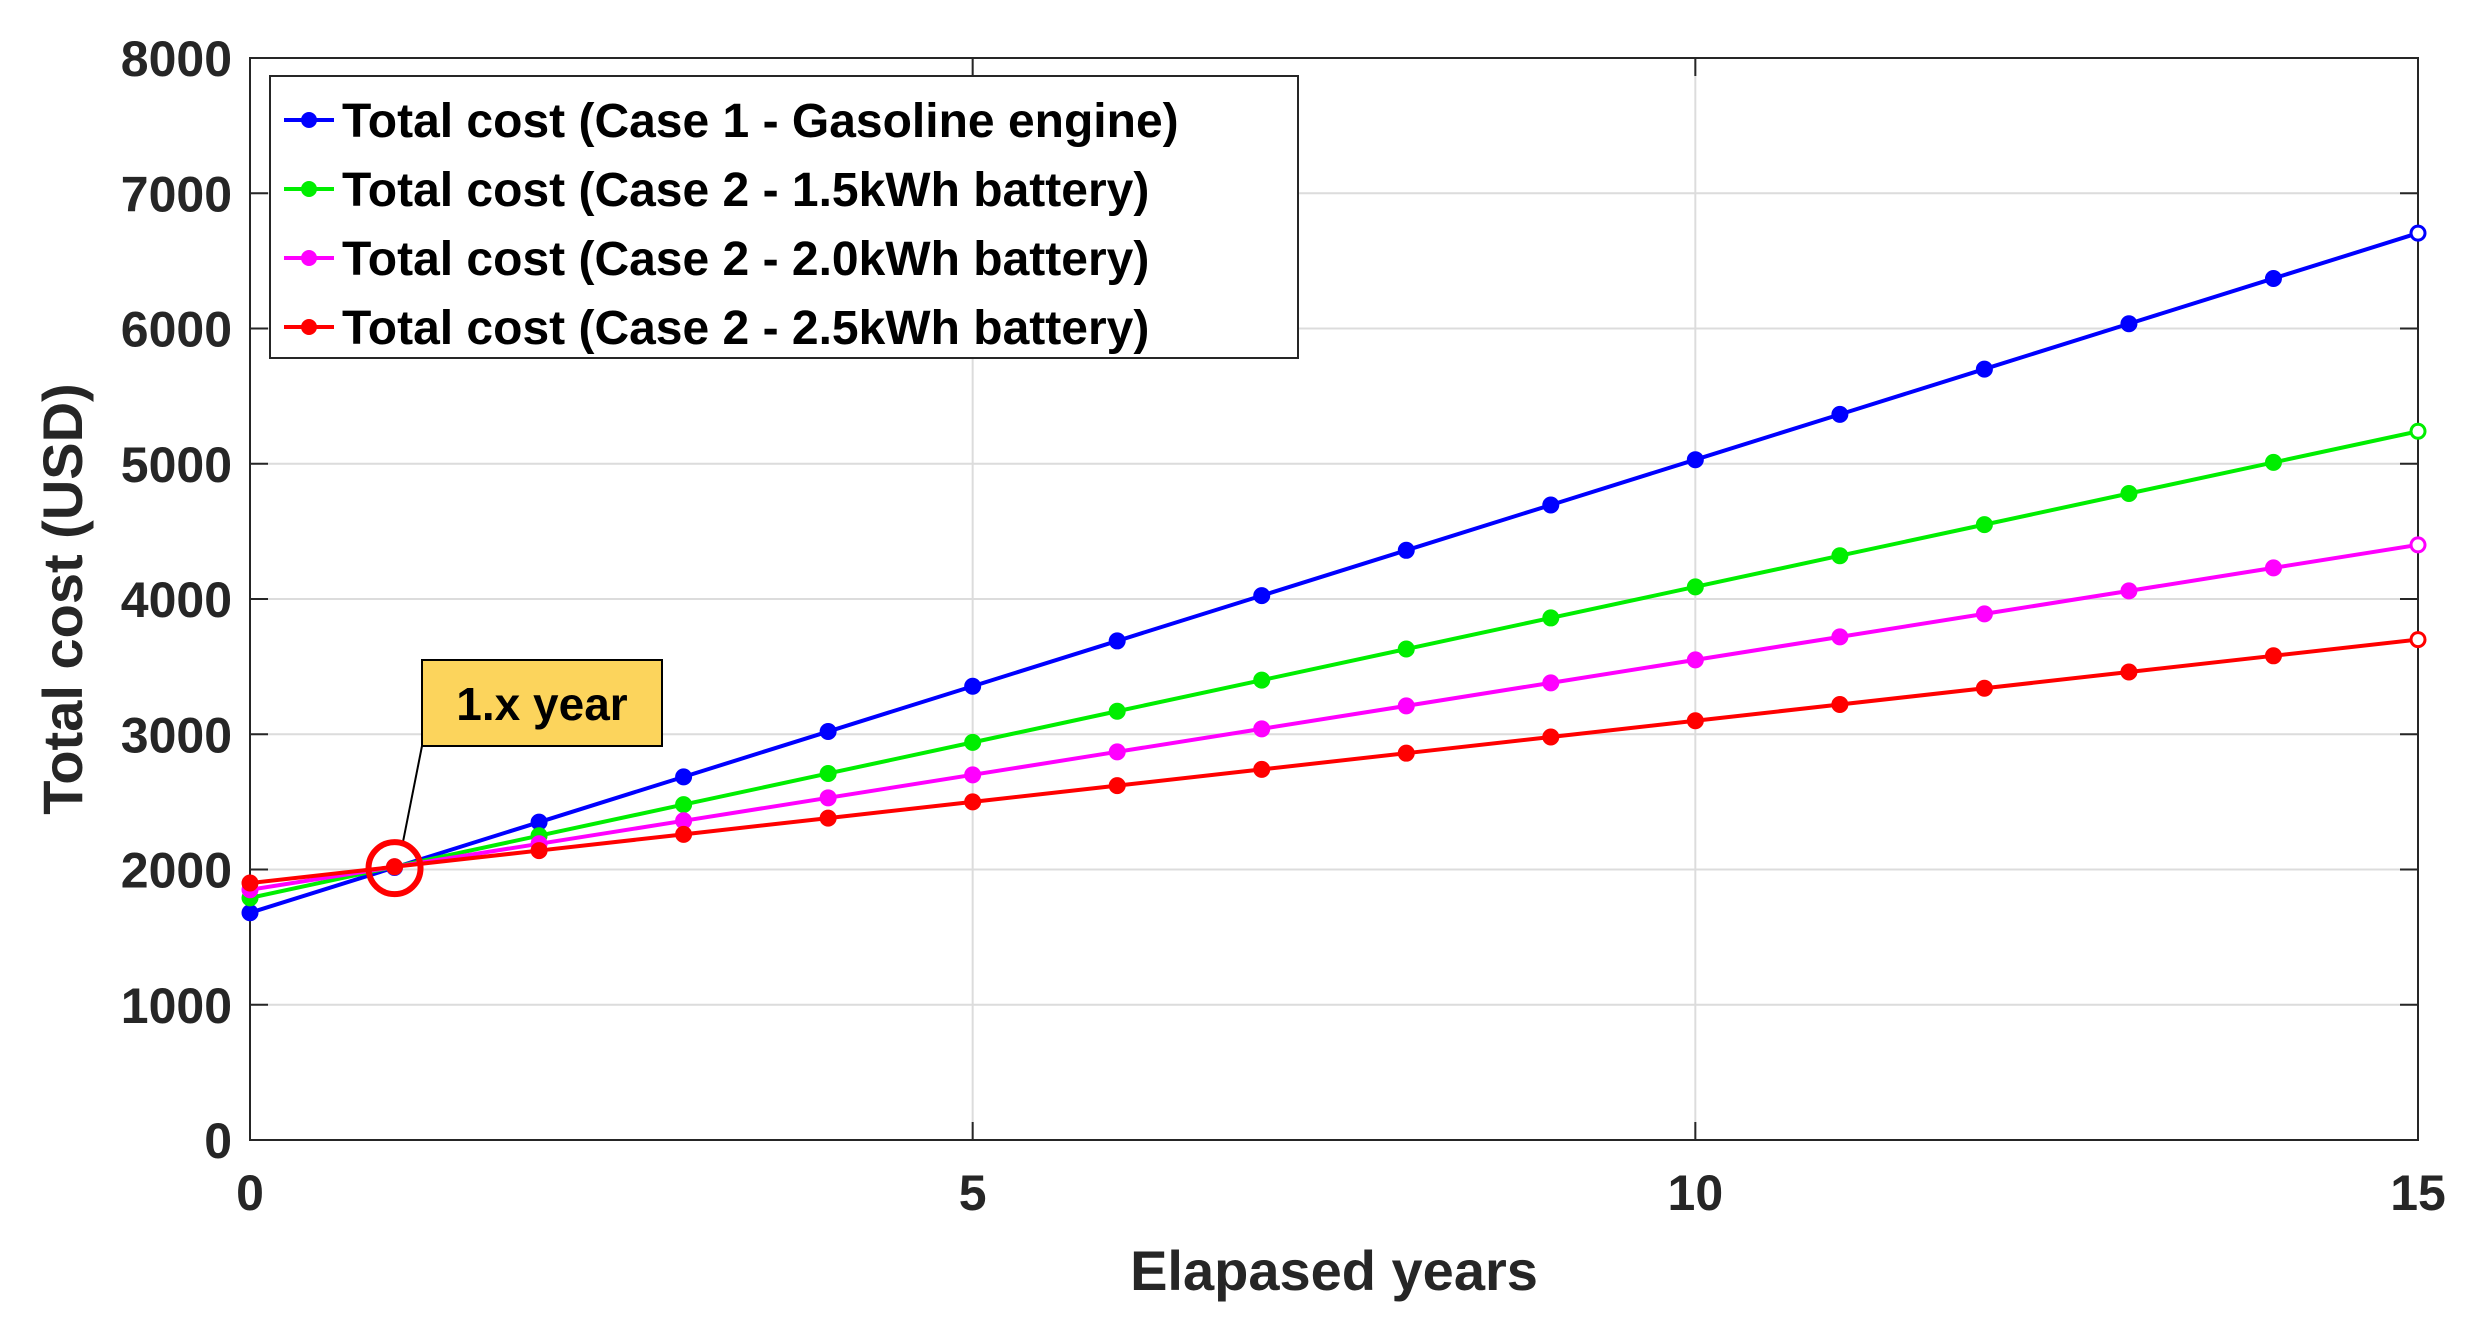 This screenshot has width=2478, height=1329. I want to click on legend-entry: Total cost (Case 2 - 2.5kWh battery), so click(745, 328).